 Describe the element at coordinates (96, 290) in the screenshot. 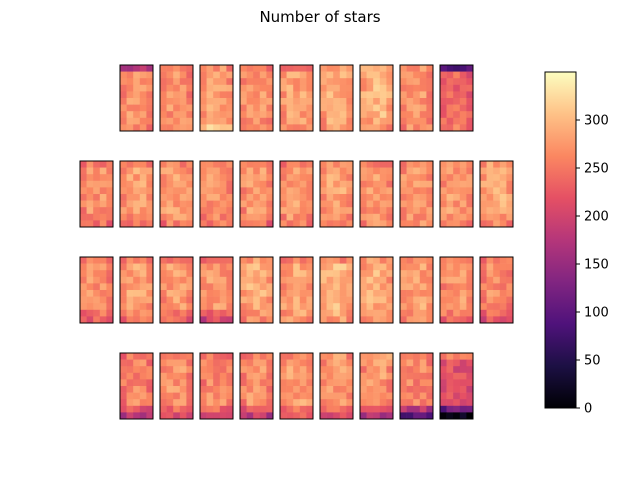

I see `panel-r3-p1` at that location.